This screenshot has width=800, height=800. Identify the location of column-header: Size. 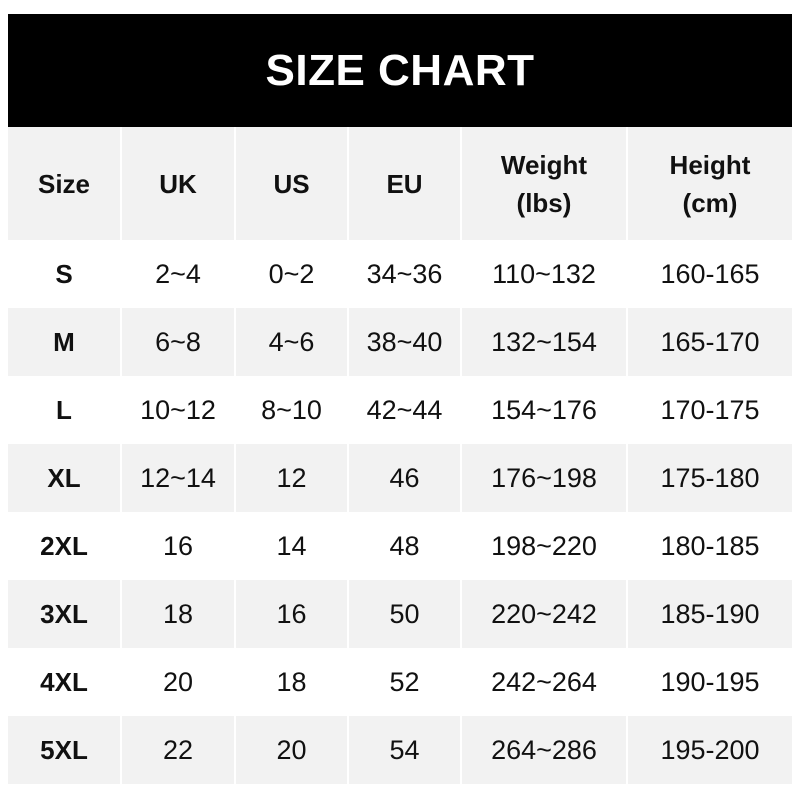
(64, 183).